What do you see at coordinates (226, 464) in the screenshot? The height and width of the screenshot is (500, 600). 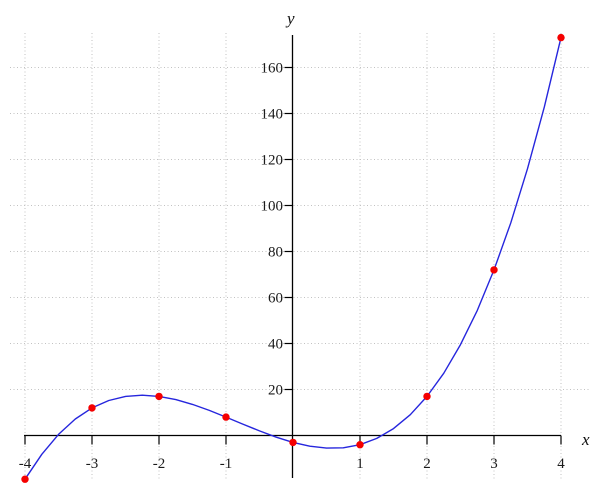 I see `x-tick-label: -1` at bounding box center [226, 464].